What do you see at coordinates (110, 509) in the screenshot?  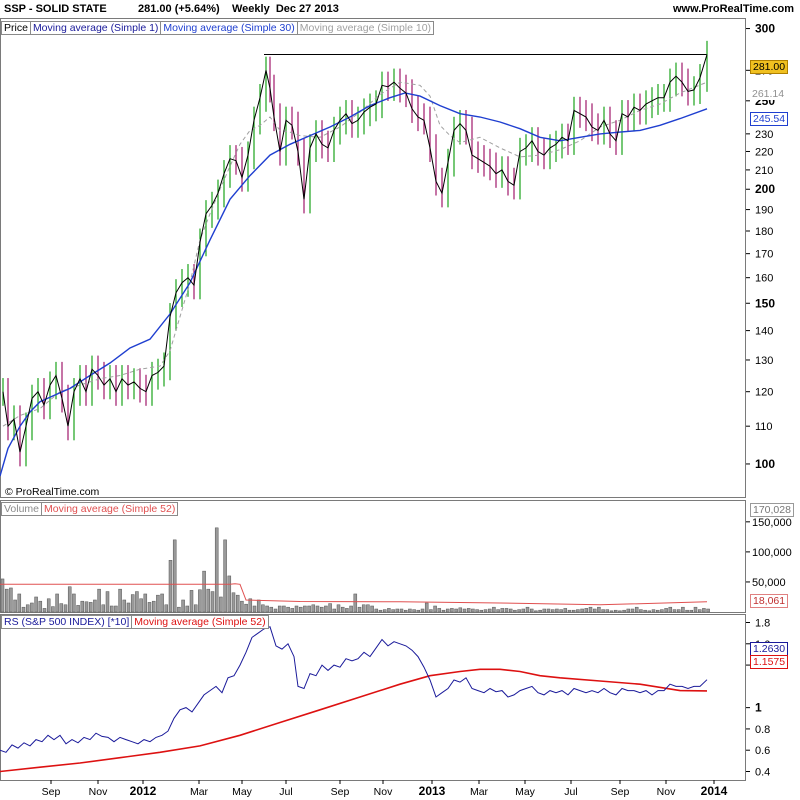 I see `legend-volume-ma: Moving average (Simple 52)` at bounding box center [110, 509].